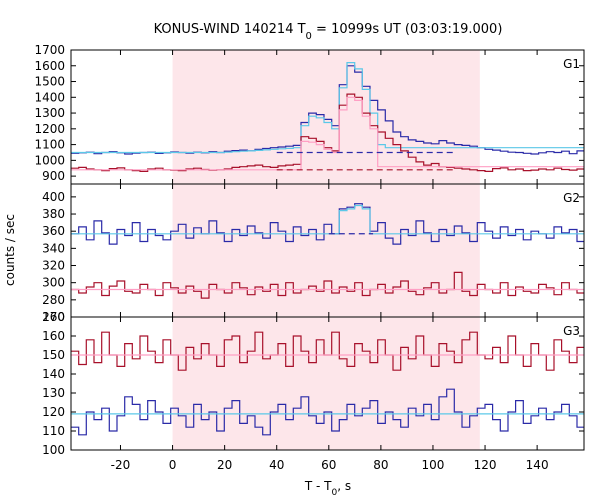 The height and width of the screenshot is (500, 600). What do you see at coordinates (49, 113) in the screenshot?
I see `y-tick-label: 1300` at bounding box center [49, 113].